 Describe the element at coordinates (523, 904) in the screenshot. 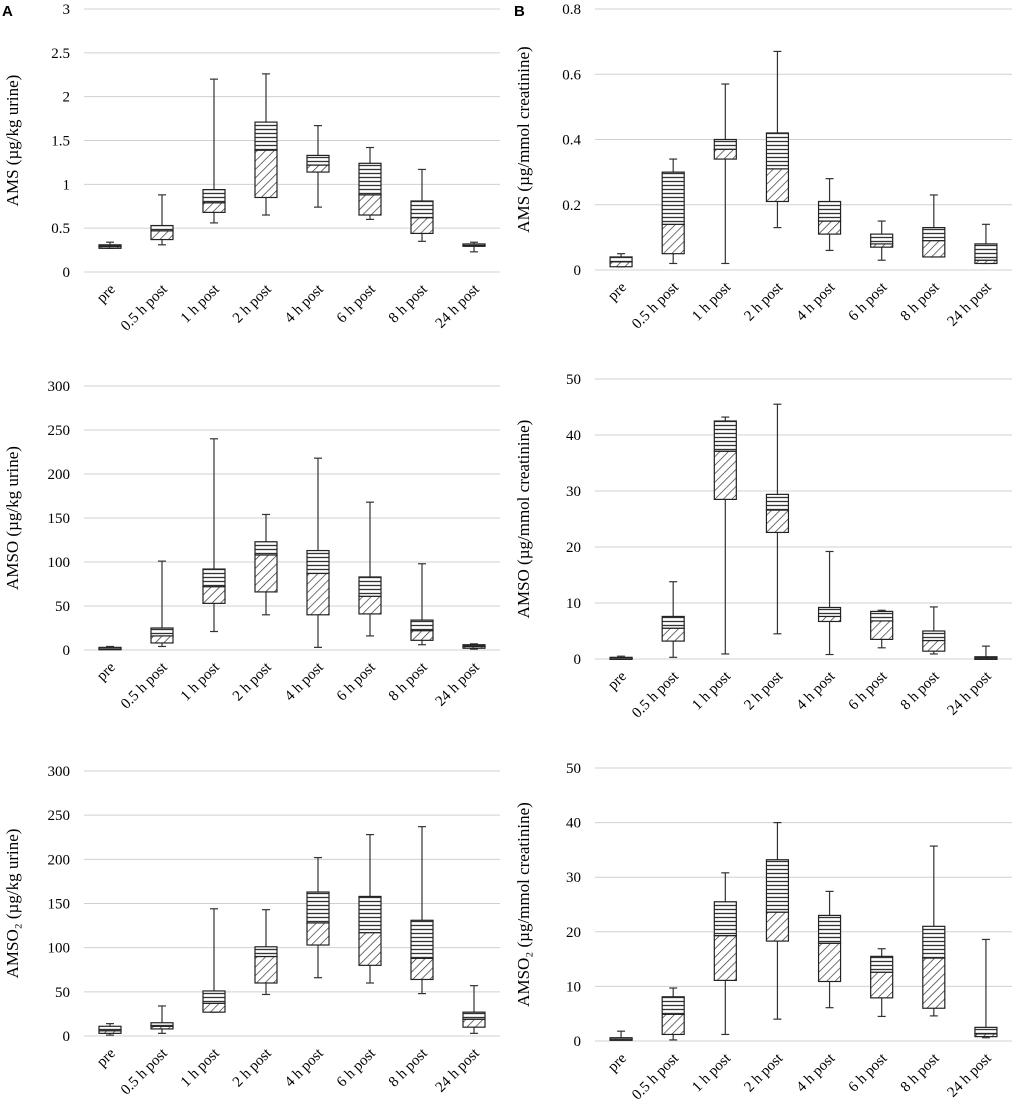

I see `y-axis-title: AMSO₂ (µg/mmol creatinine)` at that location.